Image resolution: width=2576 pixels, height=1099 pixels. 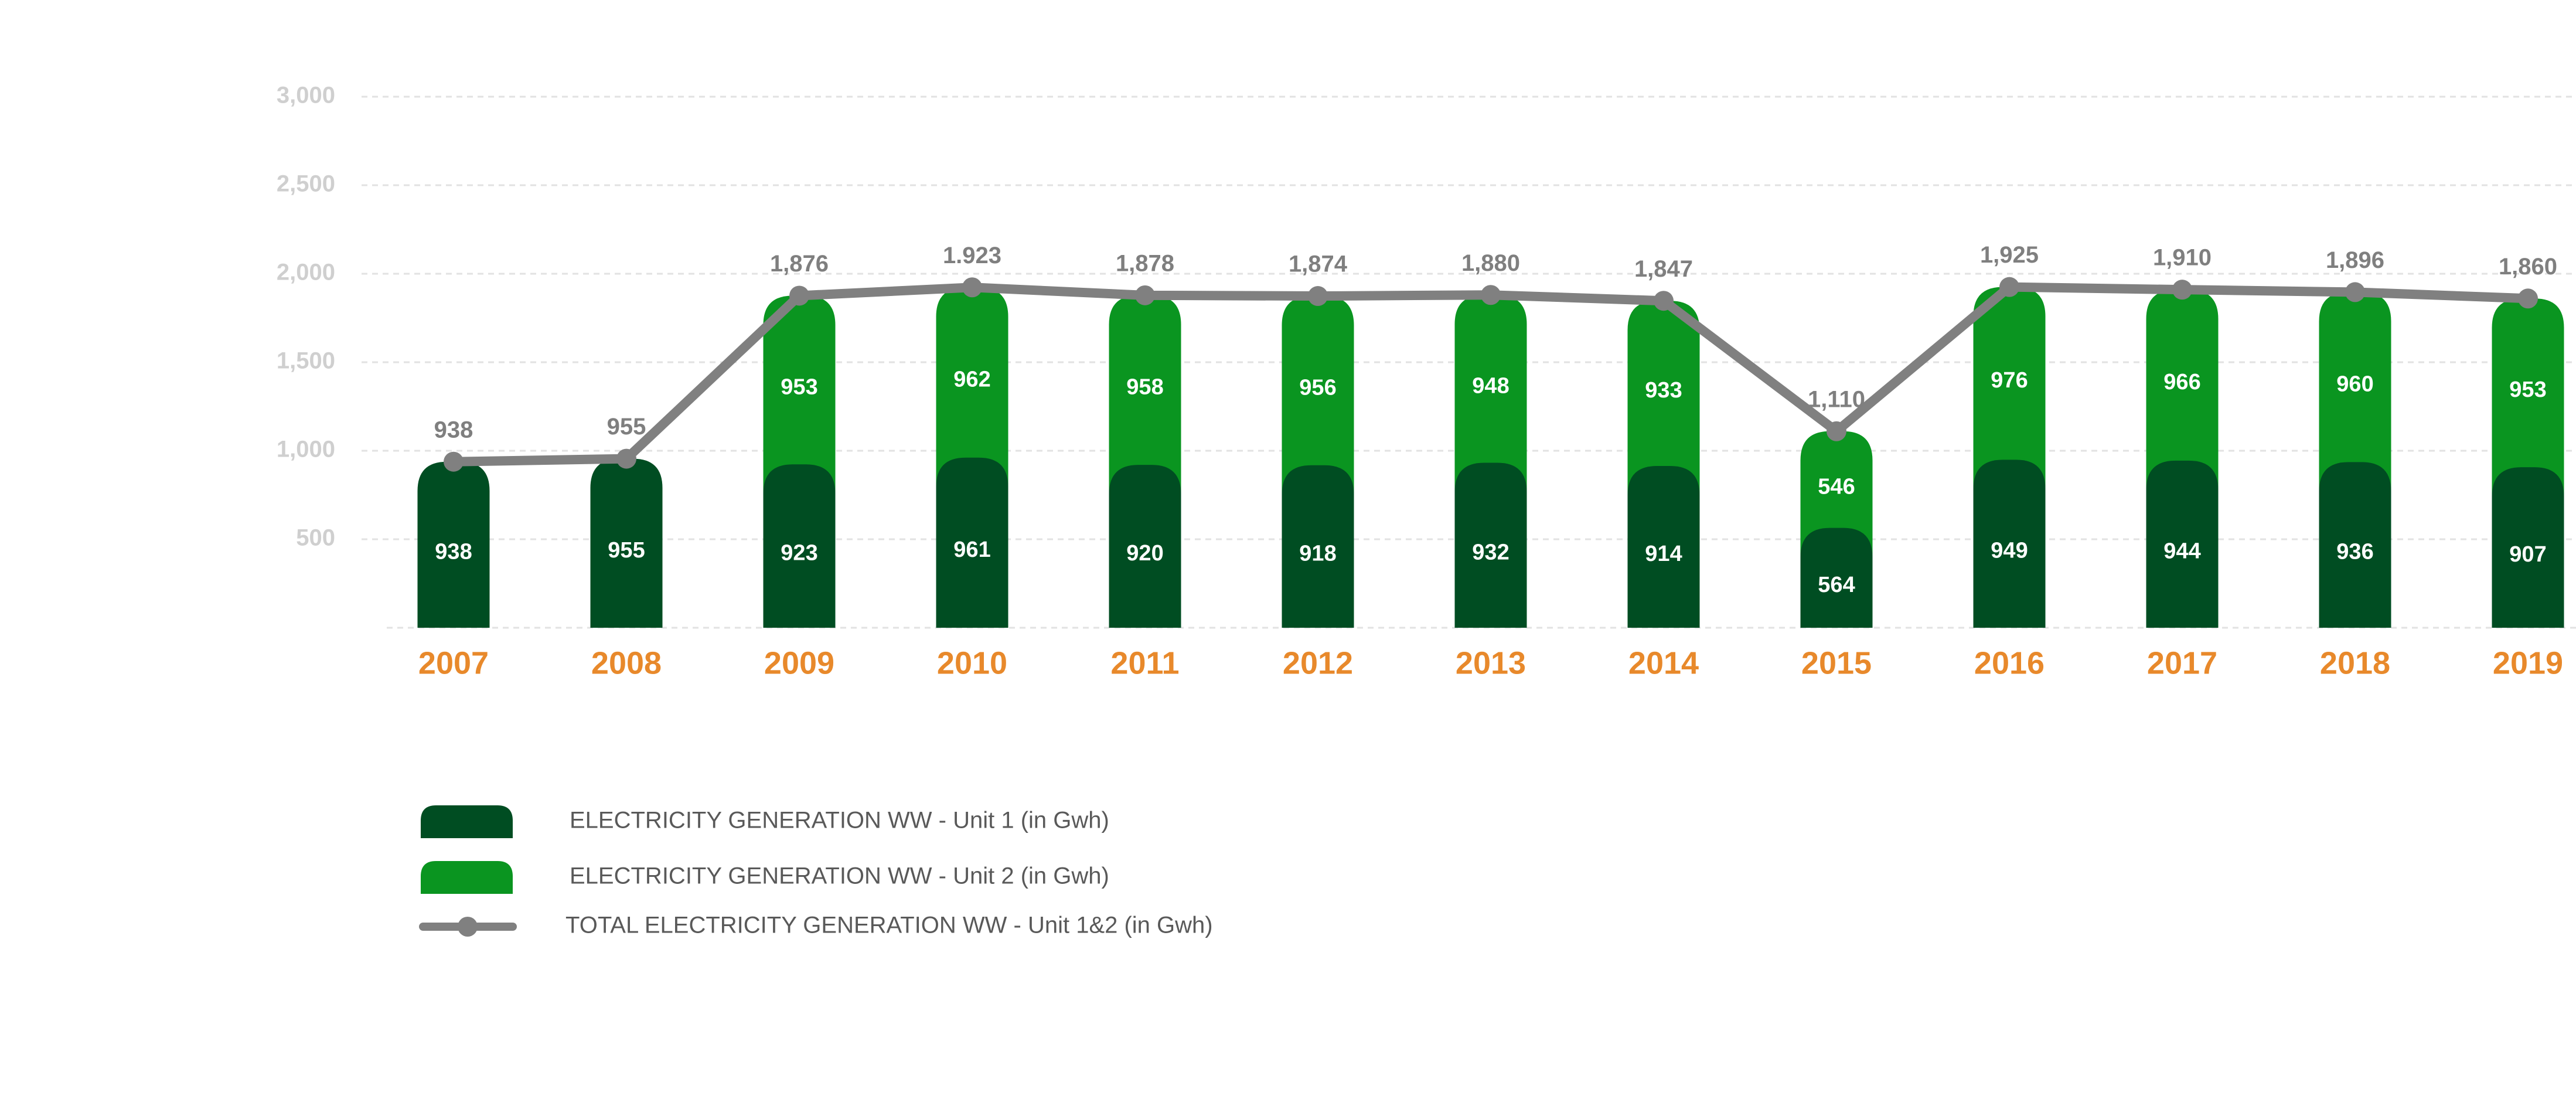 What do you see at coordinates (306, 449) in the screenshot?
I see `y-tick-label: 1,000` at bounding box center [306, 449].